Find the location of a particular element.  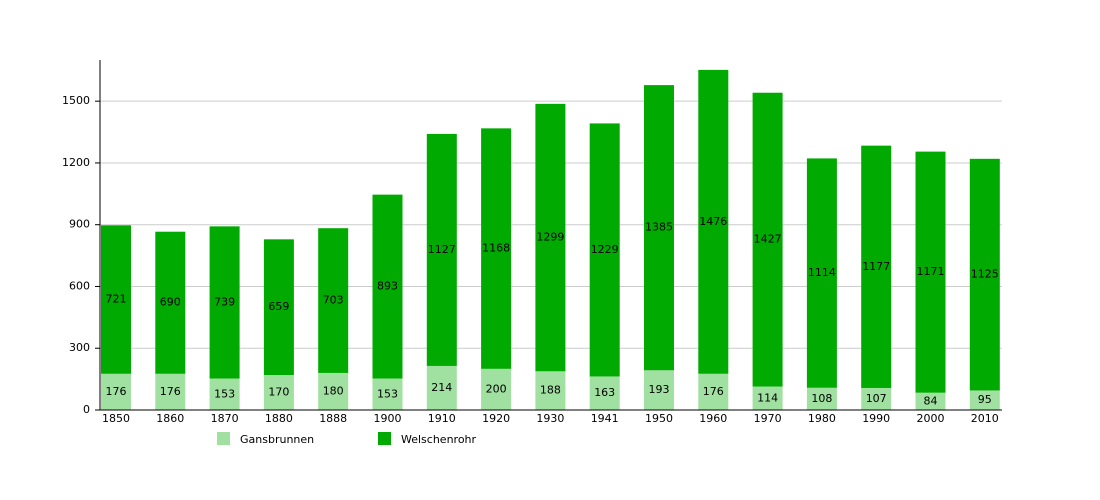

value-label: 893 is located at coordinates (387, 286).